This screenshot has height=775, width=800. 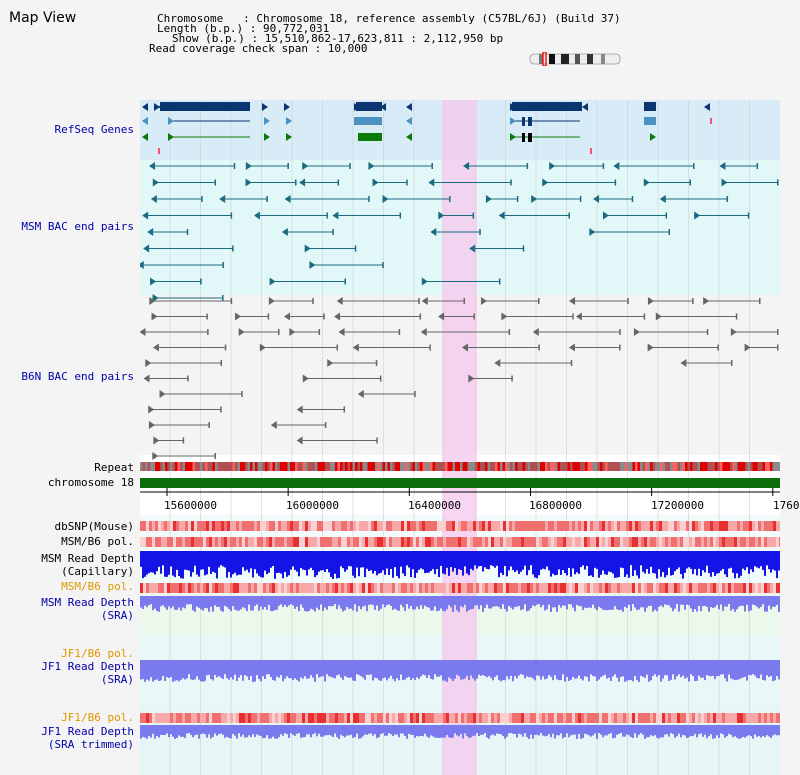 What do you see at coordinates (575, 59) in the screenshot?
I see `chromosome-ideogram` at bounding box center [575, 59].